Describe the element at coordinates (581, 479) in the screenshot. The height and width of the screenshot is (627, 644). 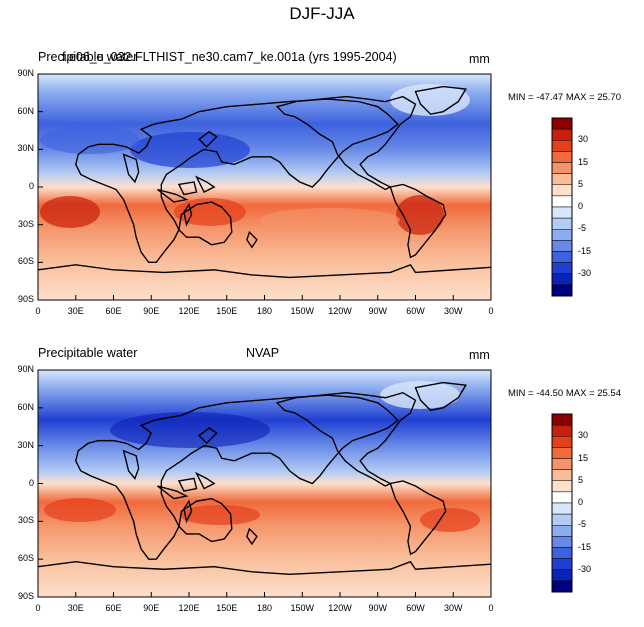
I see `panel-2-colorbar-label: 5` at that location.